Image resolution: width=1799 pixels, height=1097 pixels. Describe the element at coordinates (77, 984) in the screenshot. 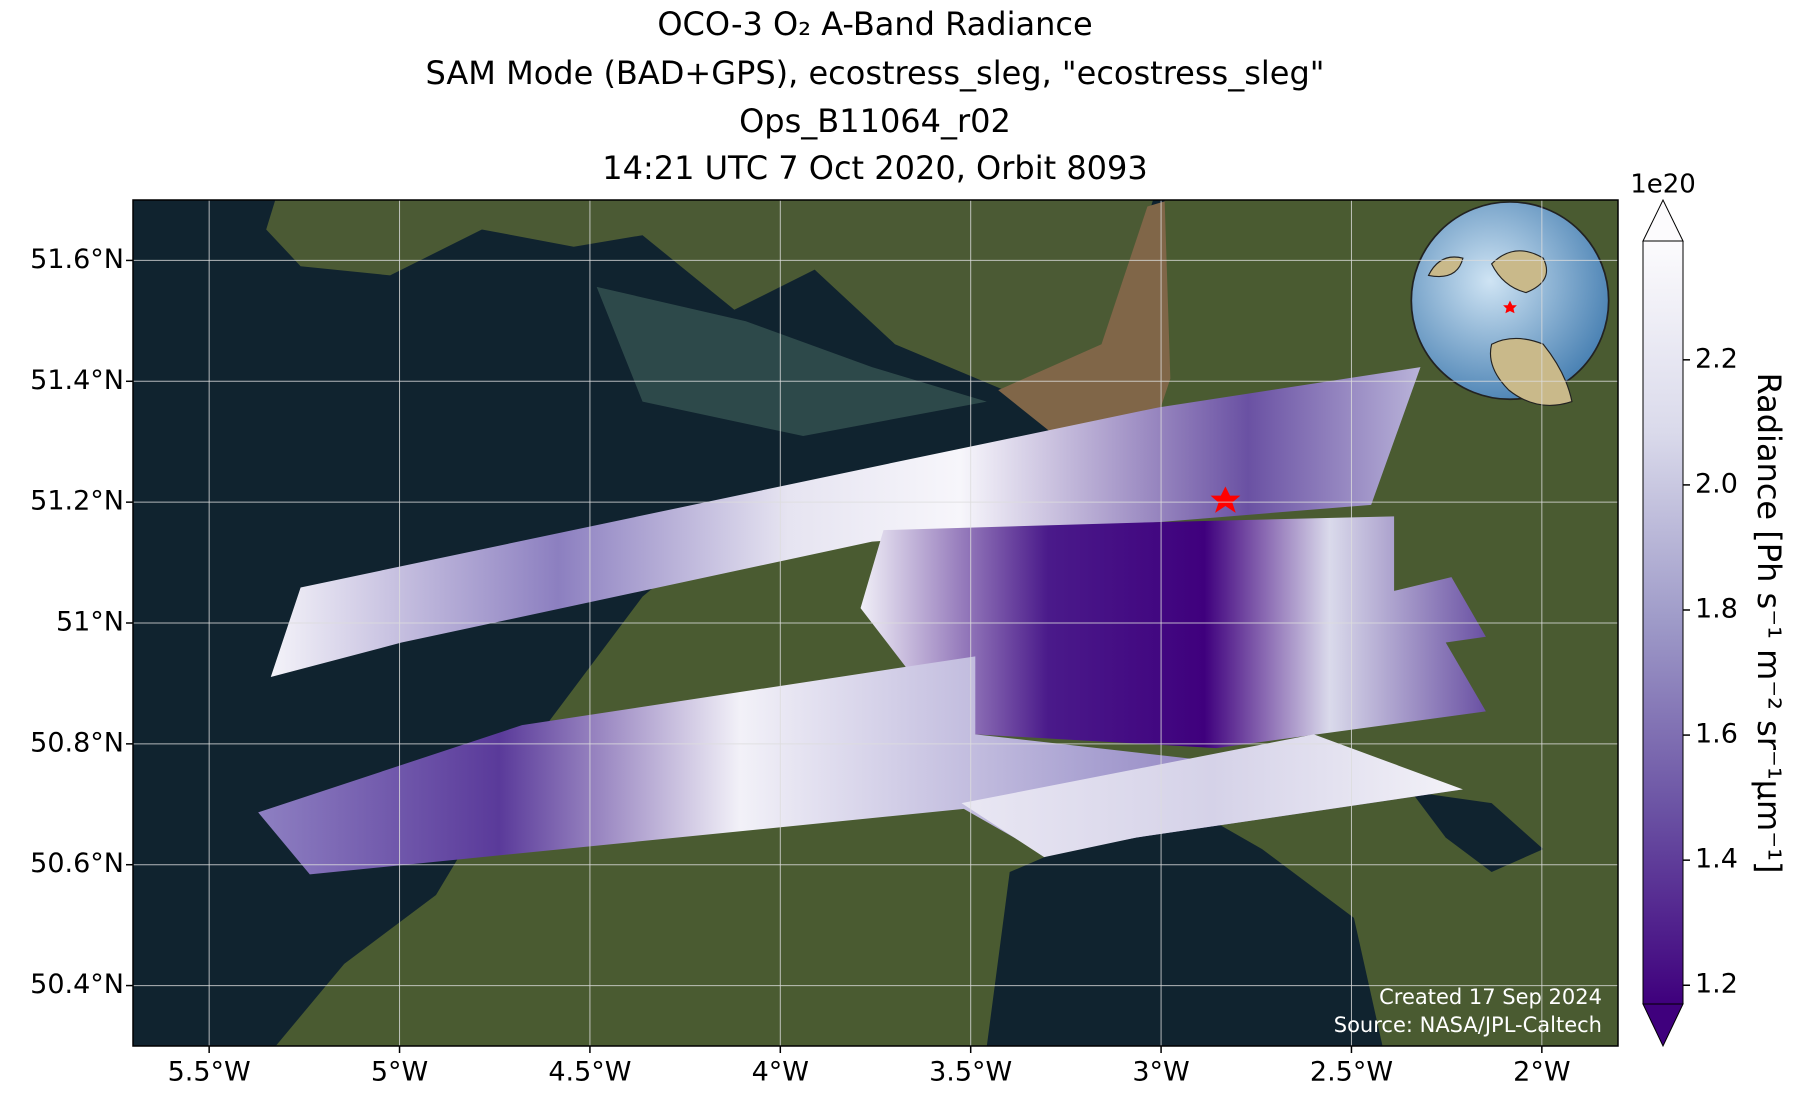

I see `y-tick-label: 50.4°N` at that location.